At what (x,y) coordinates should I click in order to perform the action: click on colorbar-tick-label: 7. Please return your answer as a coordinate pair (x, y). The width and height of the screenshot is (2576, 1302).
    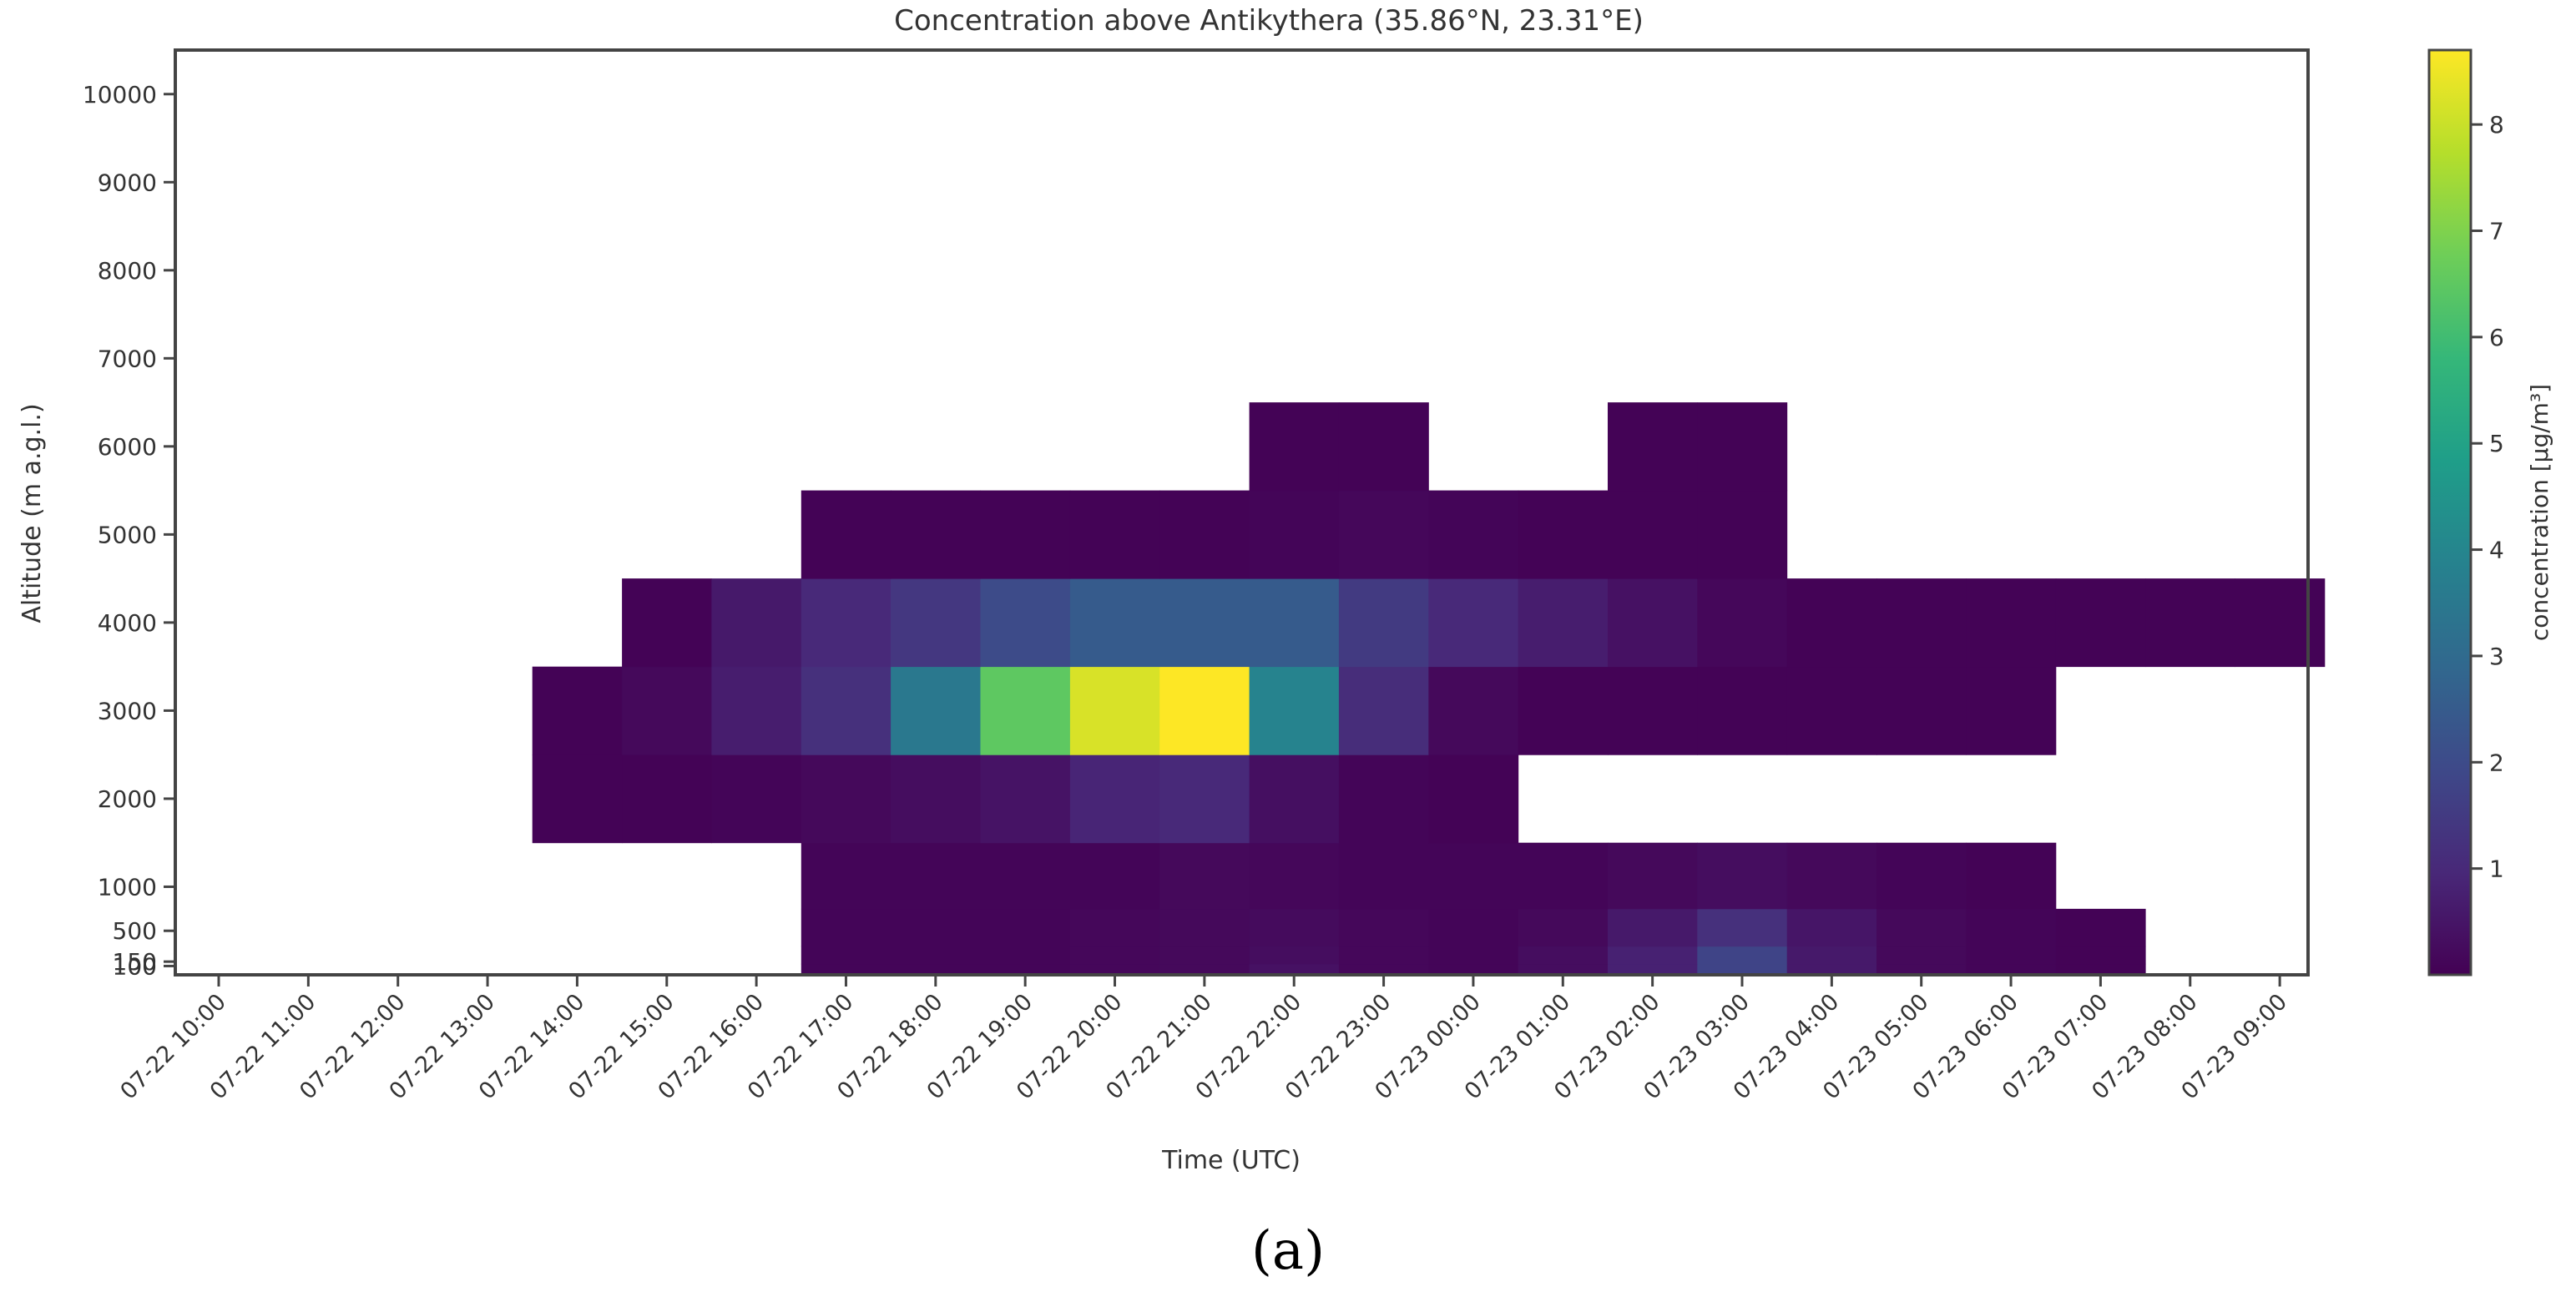
    Looking at the image, I should click on (2496, 231).